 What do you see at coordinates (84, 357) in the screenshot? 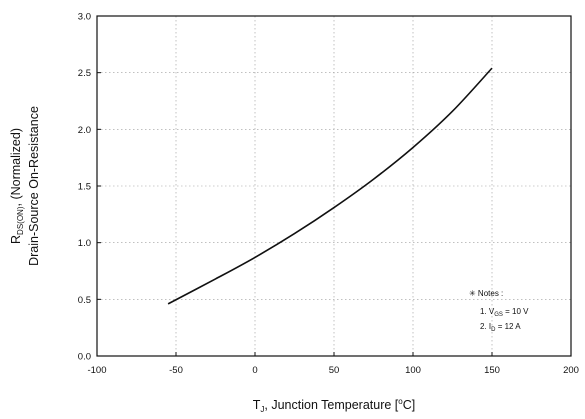
I see `y-tick-label: 0.0` at bounding box center [84, 357].